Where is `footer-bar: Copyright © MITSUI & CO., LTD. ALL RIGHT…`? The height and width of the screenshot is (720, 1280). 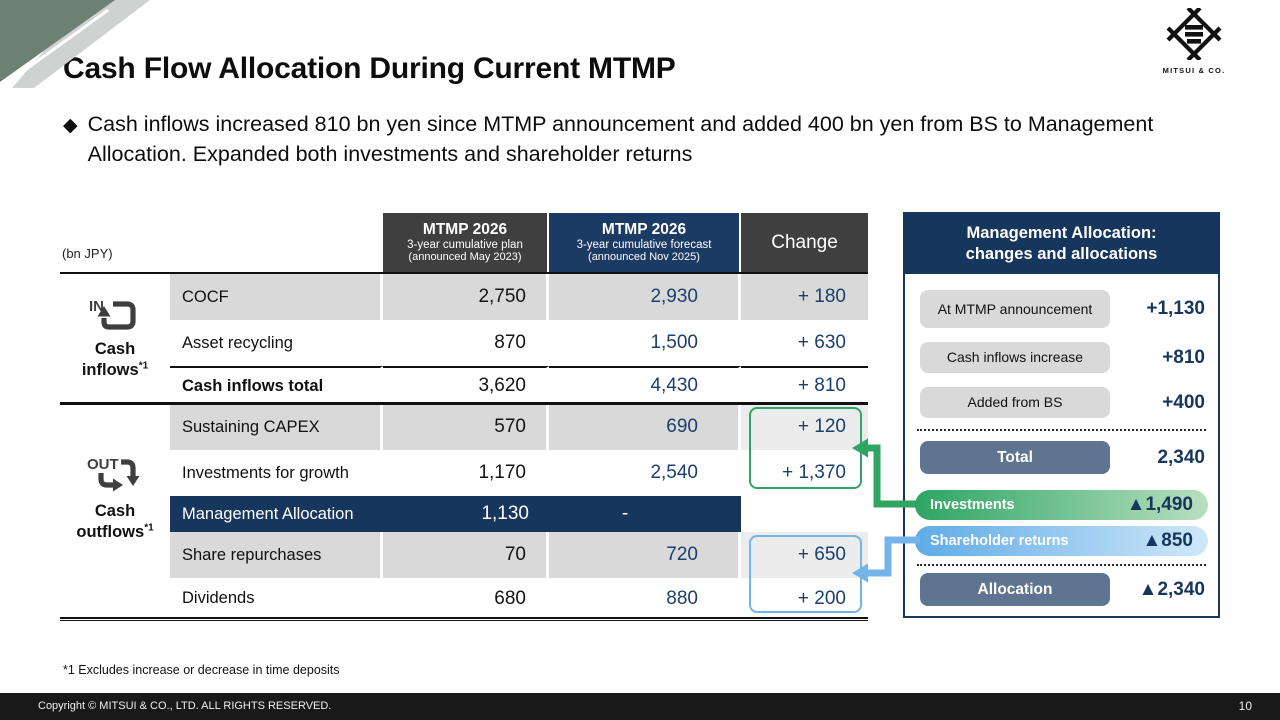
footer-bar: Copyright © MITSUI & CO., LTD. ALL RIGHT… is located at coordinates (640, 706).